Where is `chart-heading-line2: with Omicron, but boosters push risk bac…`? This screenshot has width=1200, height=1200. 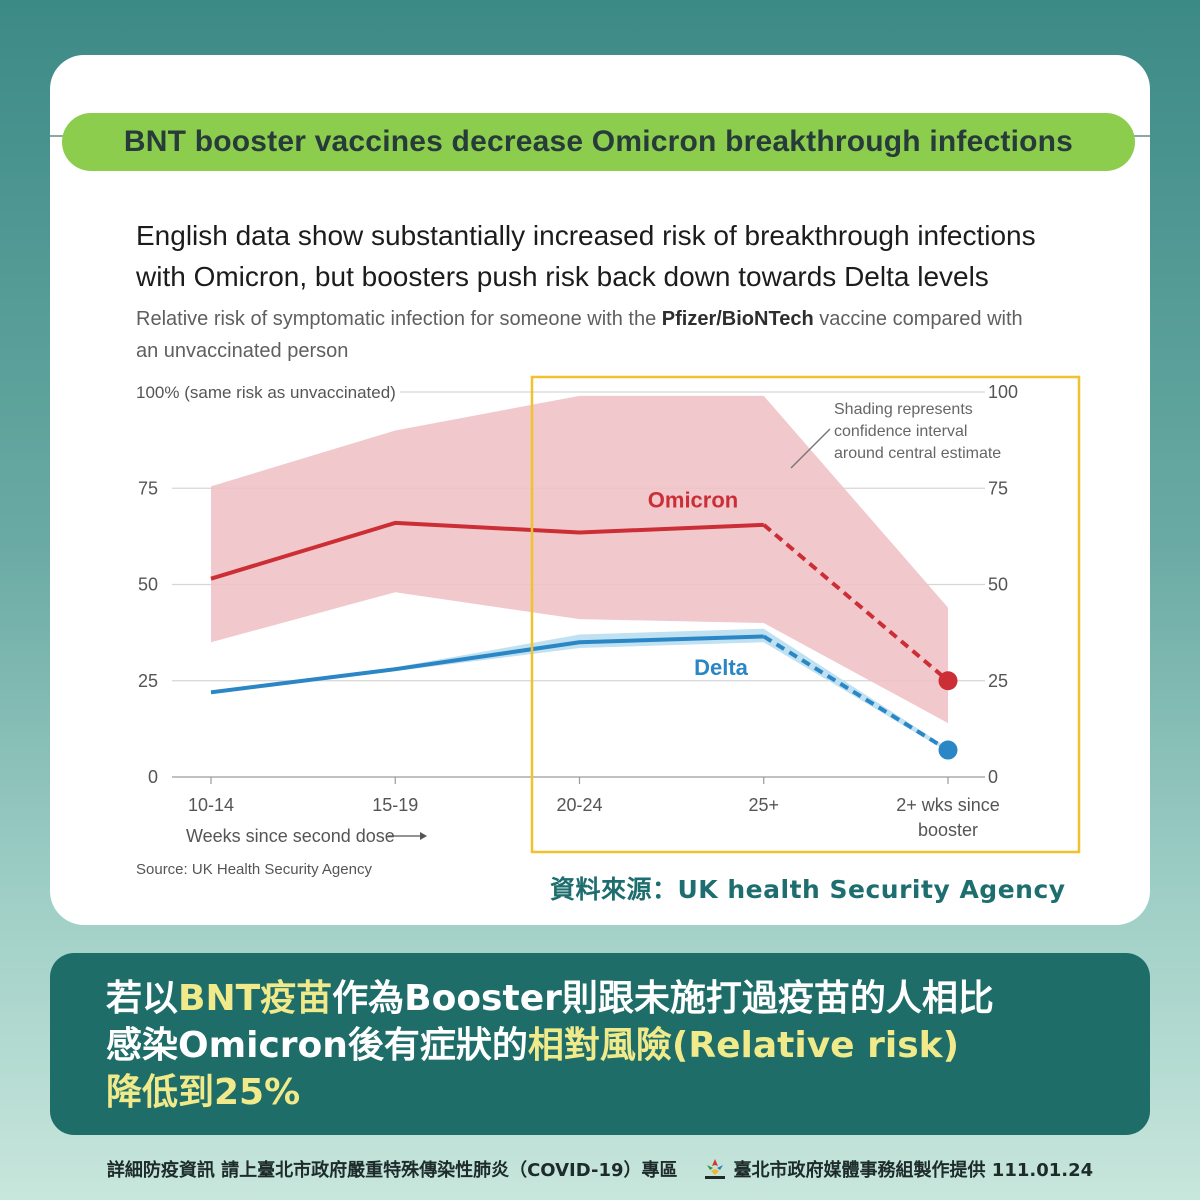 chart-heading-line2: with Omicron, but boosters push risk bac… is located at coordinates (562, 276).